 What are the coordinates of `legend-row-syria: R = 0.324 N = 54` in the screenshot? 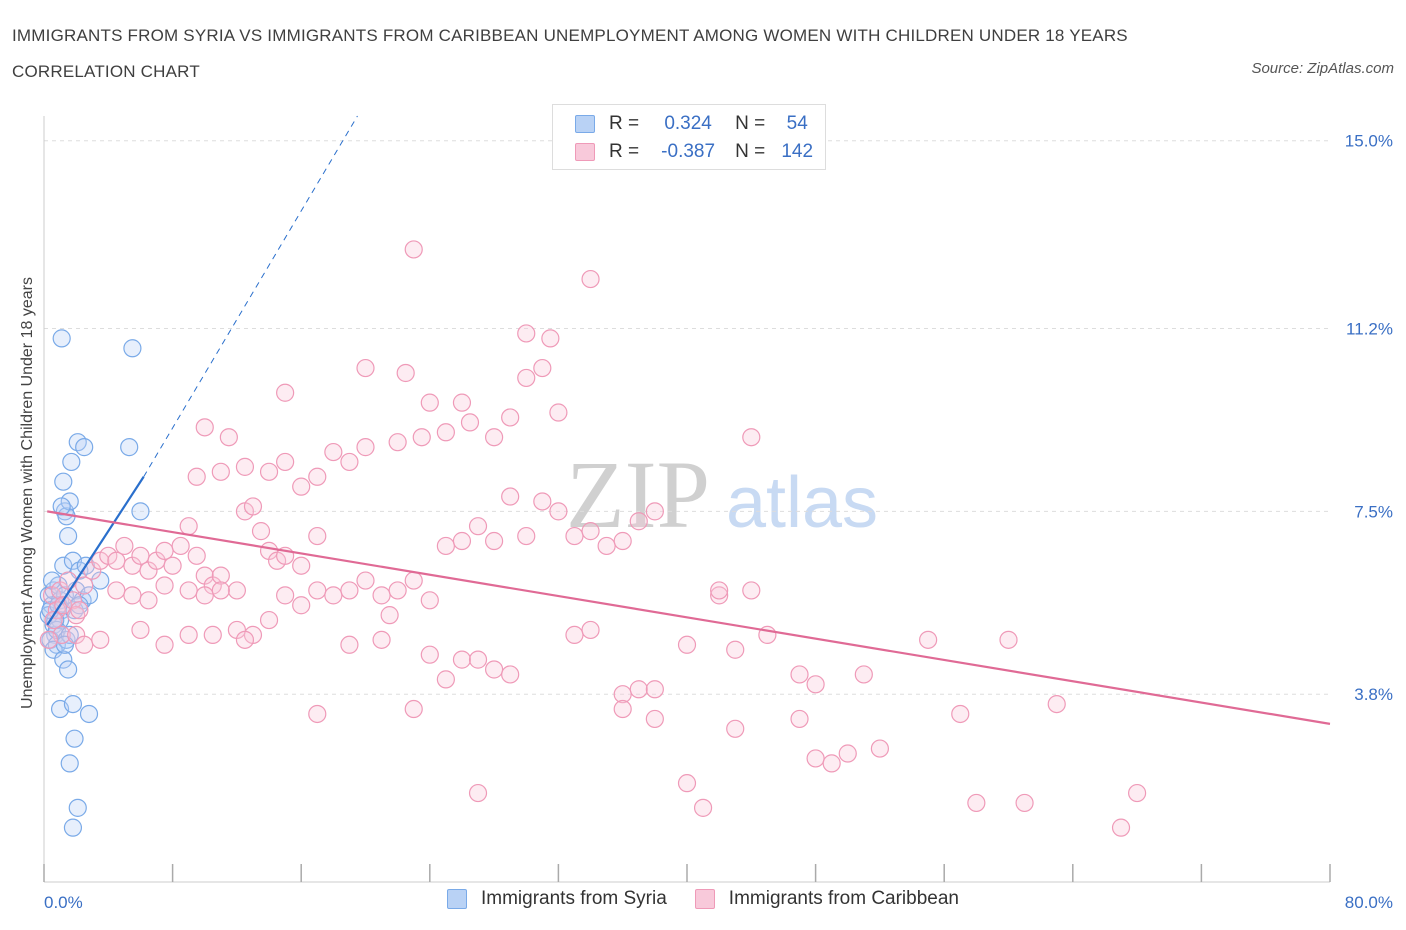 It's located at (696, 124).